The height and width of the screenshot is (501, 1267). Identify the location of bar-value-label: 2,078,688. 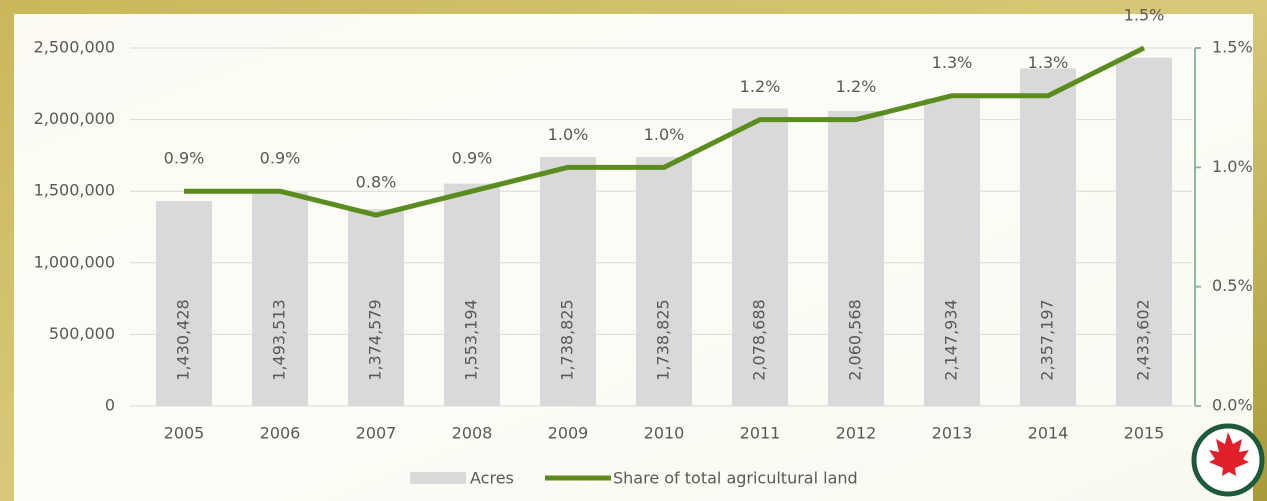
(759, 339).